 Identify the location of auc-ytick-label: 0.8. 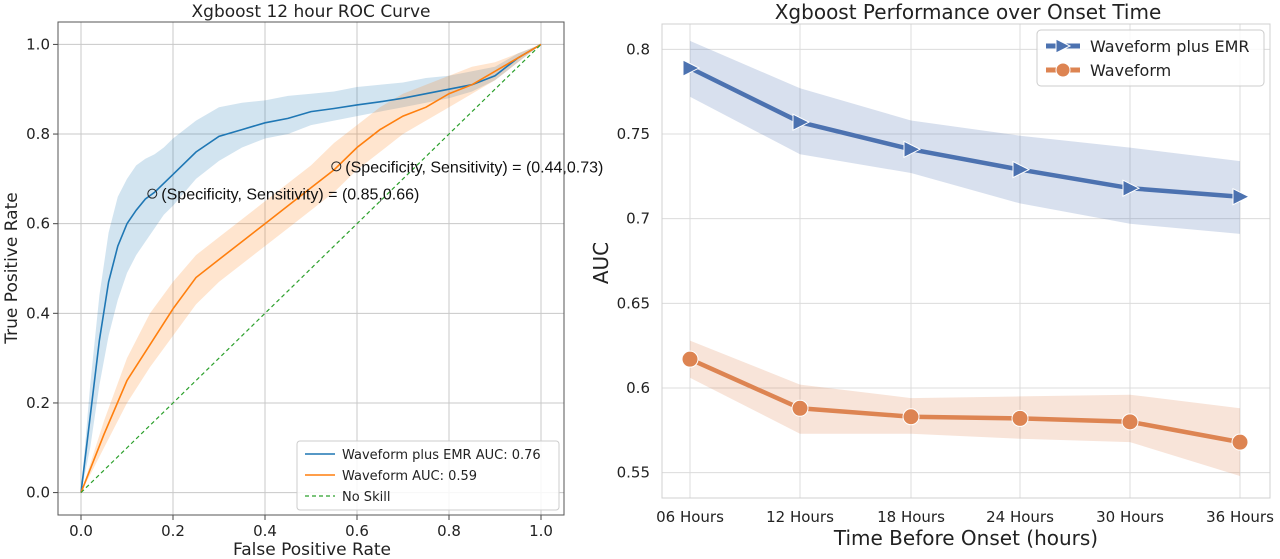
(638, 49).